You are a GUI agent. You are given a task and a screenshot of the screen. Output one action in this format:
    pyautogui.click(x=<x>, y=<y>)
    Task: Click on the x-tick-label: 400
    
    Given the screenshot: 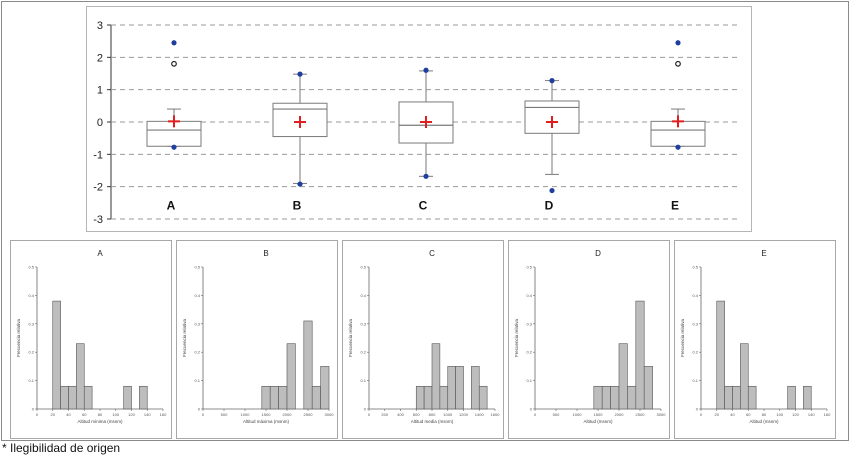 What is the action you would take?
    pyautogui.click(x=400, y=414)
    